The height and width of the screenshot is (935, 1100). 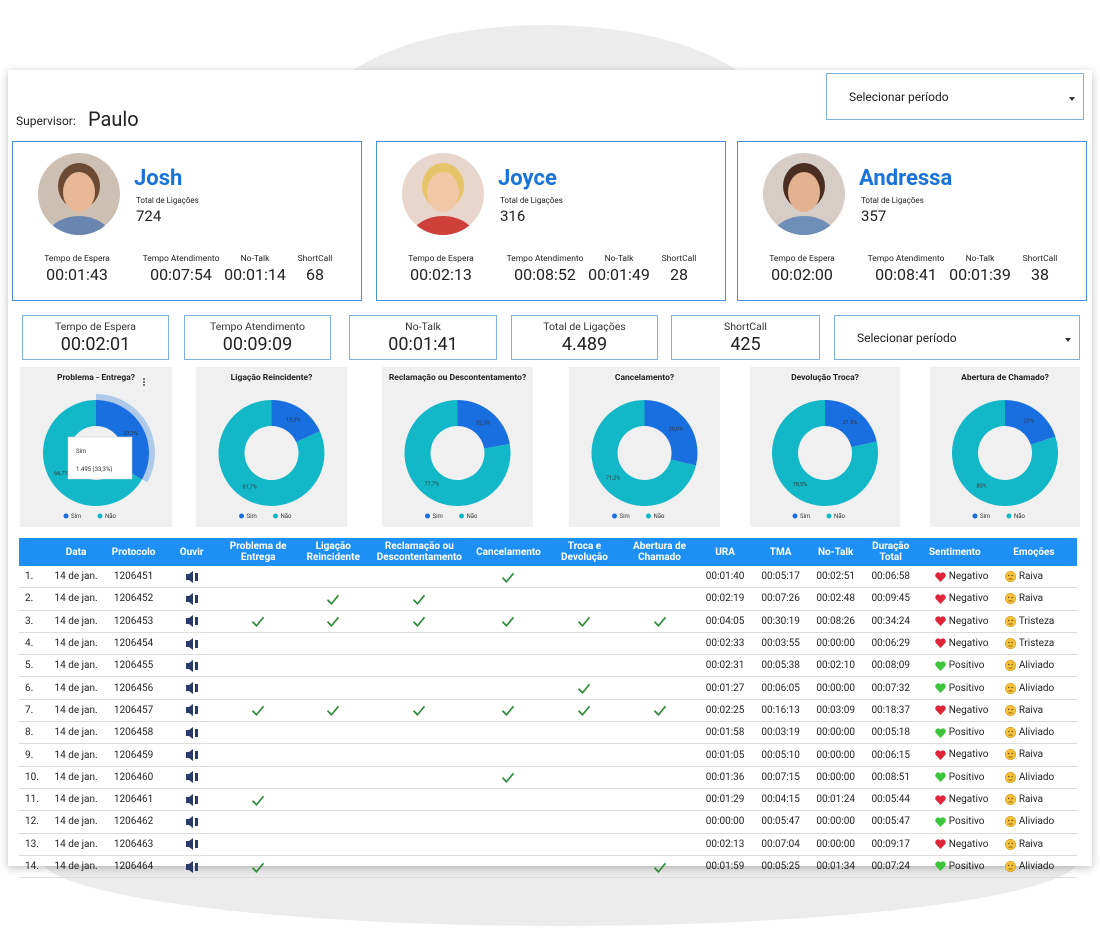 I want to click on ura-cell: 00:01:36, so click(x=725, y=777).